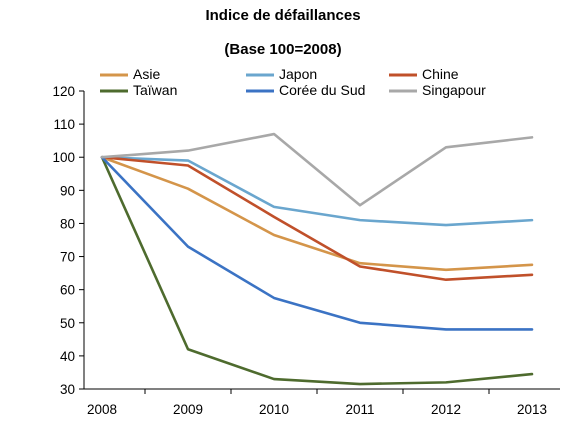 Image resolution: width=577 pixels, height=427 pixels. What do you see at coordinates (322, 402) in the screenshot?
I see `x-axis: 2008 2009 2010 2011 2012 2013` at bounding box center [322, 402].